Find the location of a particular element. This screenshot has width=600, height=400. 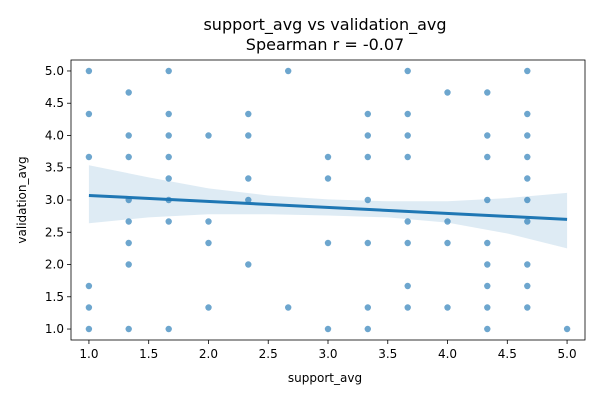

y-tick-label: 3.0 is located at coordinates (54, 200).